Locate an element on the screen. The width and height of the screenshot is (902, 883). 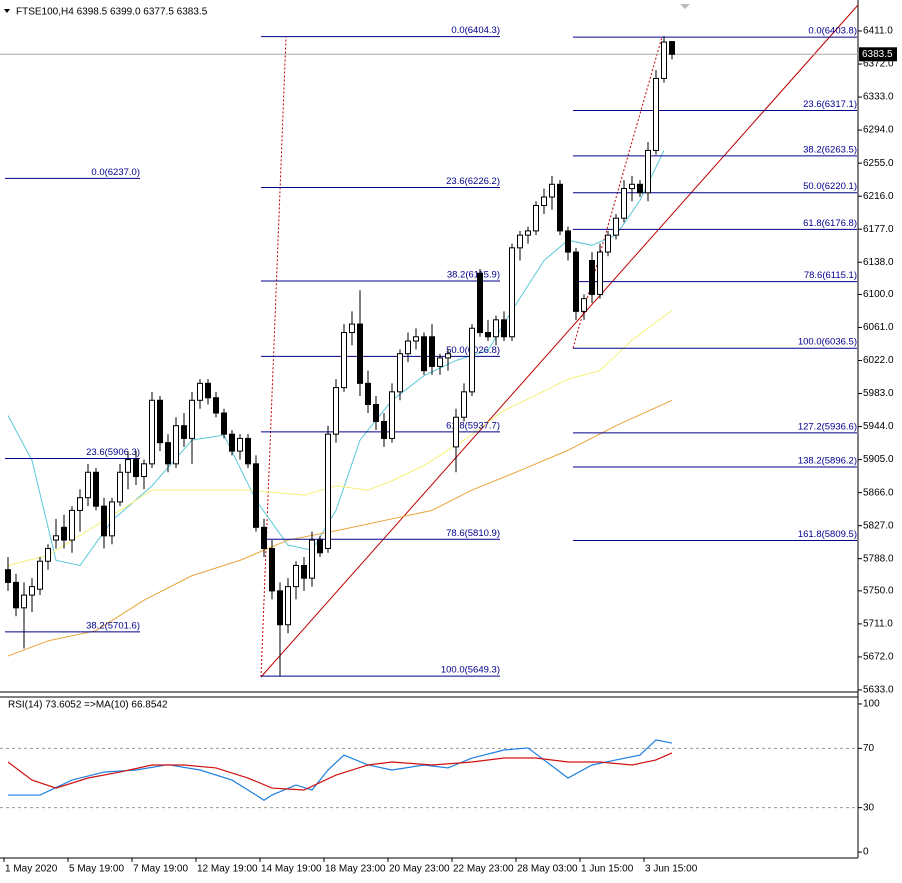
fib-label: 23.6(6317.1) is located at coordinates (830, 104).